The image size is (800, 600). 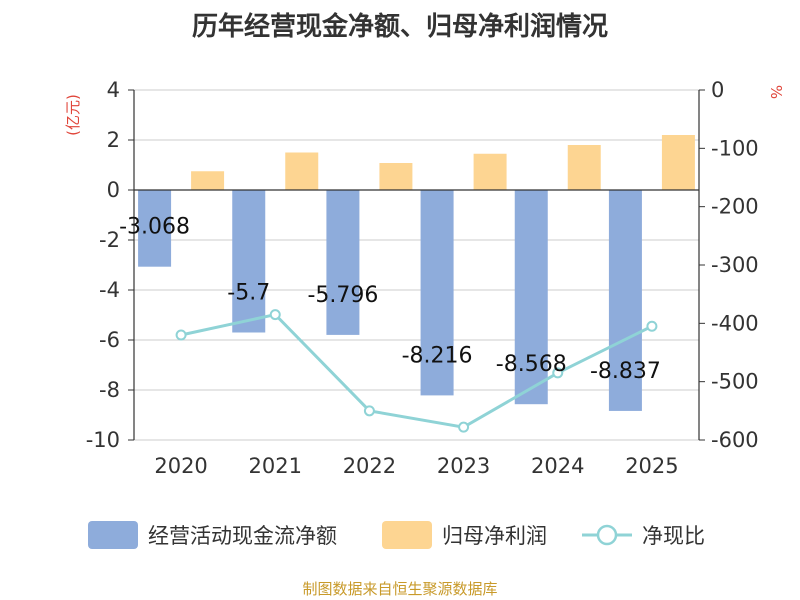 I want to click on x-tick-label: 2024, so click(x=557, y=466).